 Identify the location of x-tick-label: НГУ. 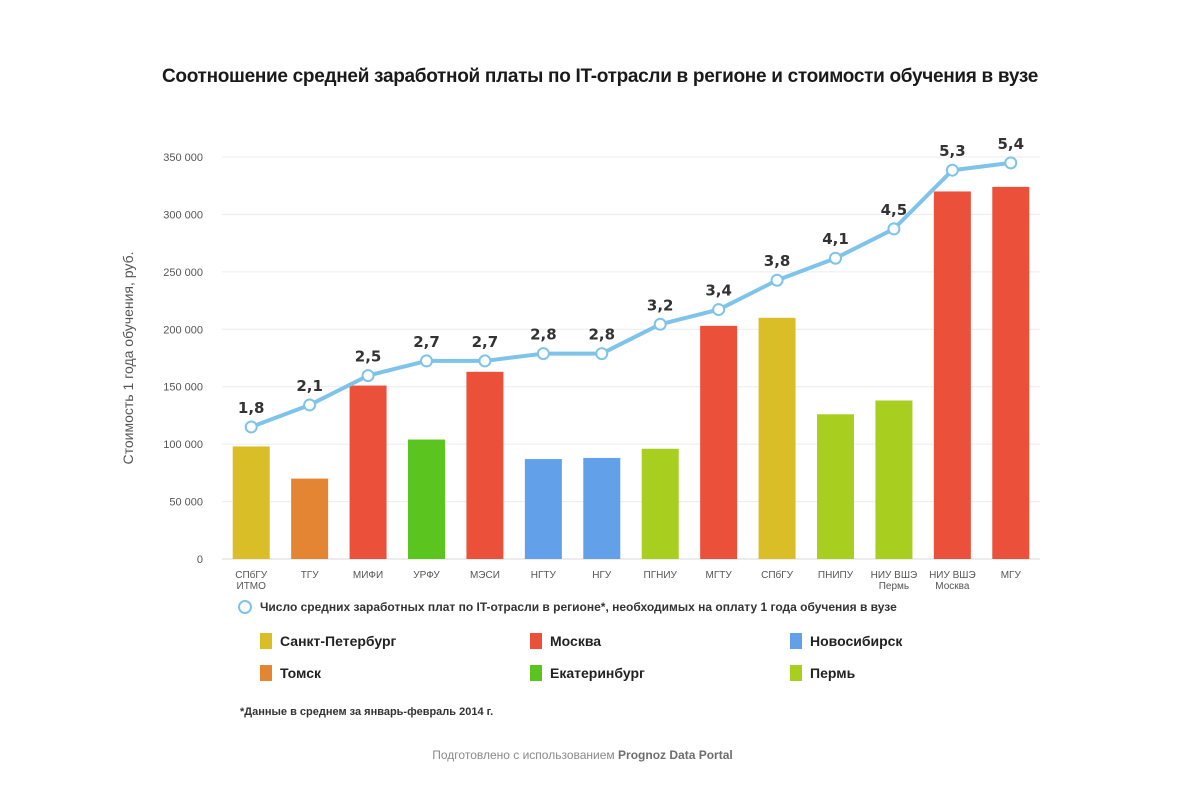
(602, 575).